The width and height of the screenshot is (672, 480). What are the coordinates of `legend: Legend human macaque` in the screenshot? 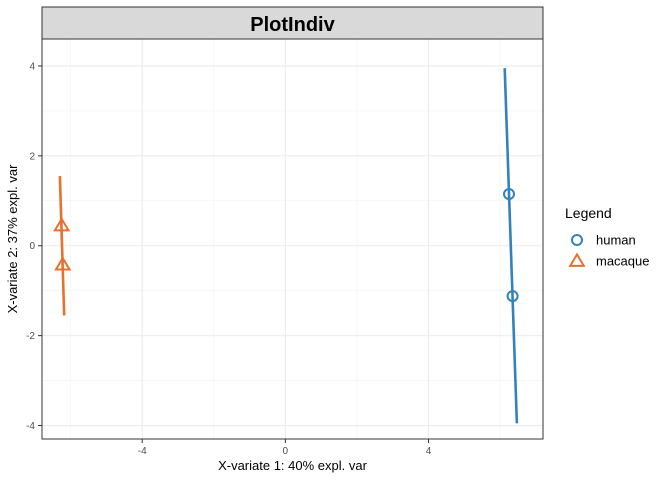 It's located at (607, 237).